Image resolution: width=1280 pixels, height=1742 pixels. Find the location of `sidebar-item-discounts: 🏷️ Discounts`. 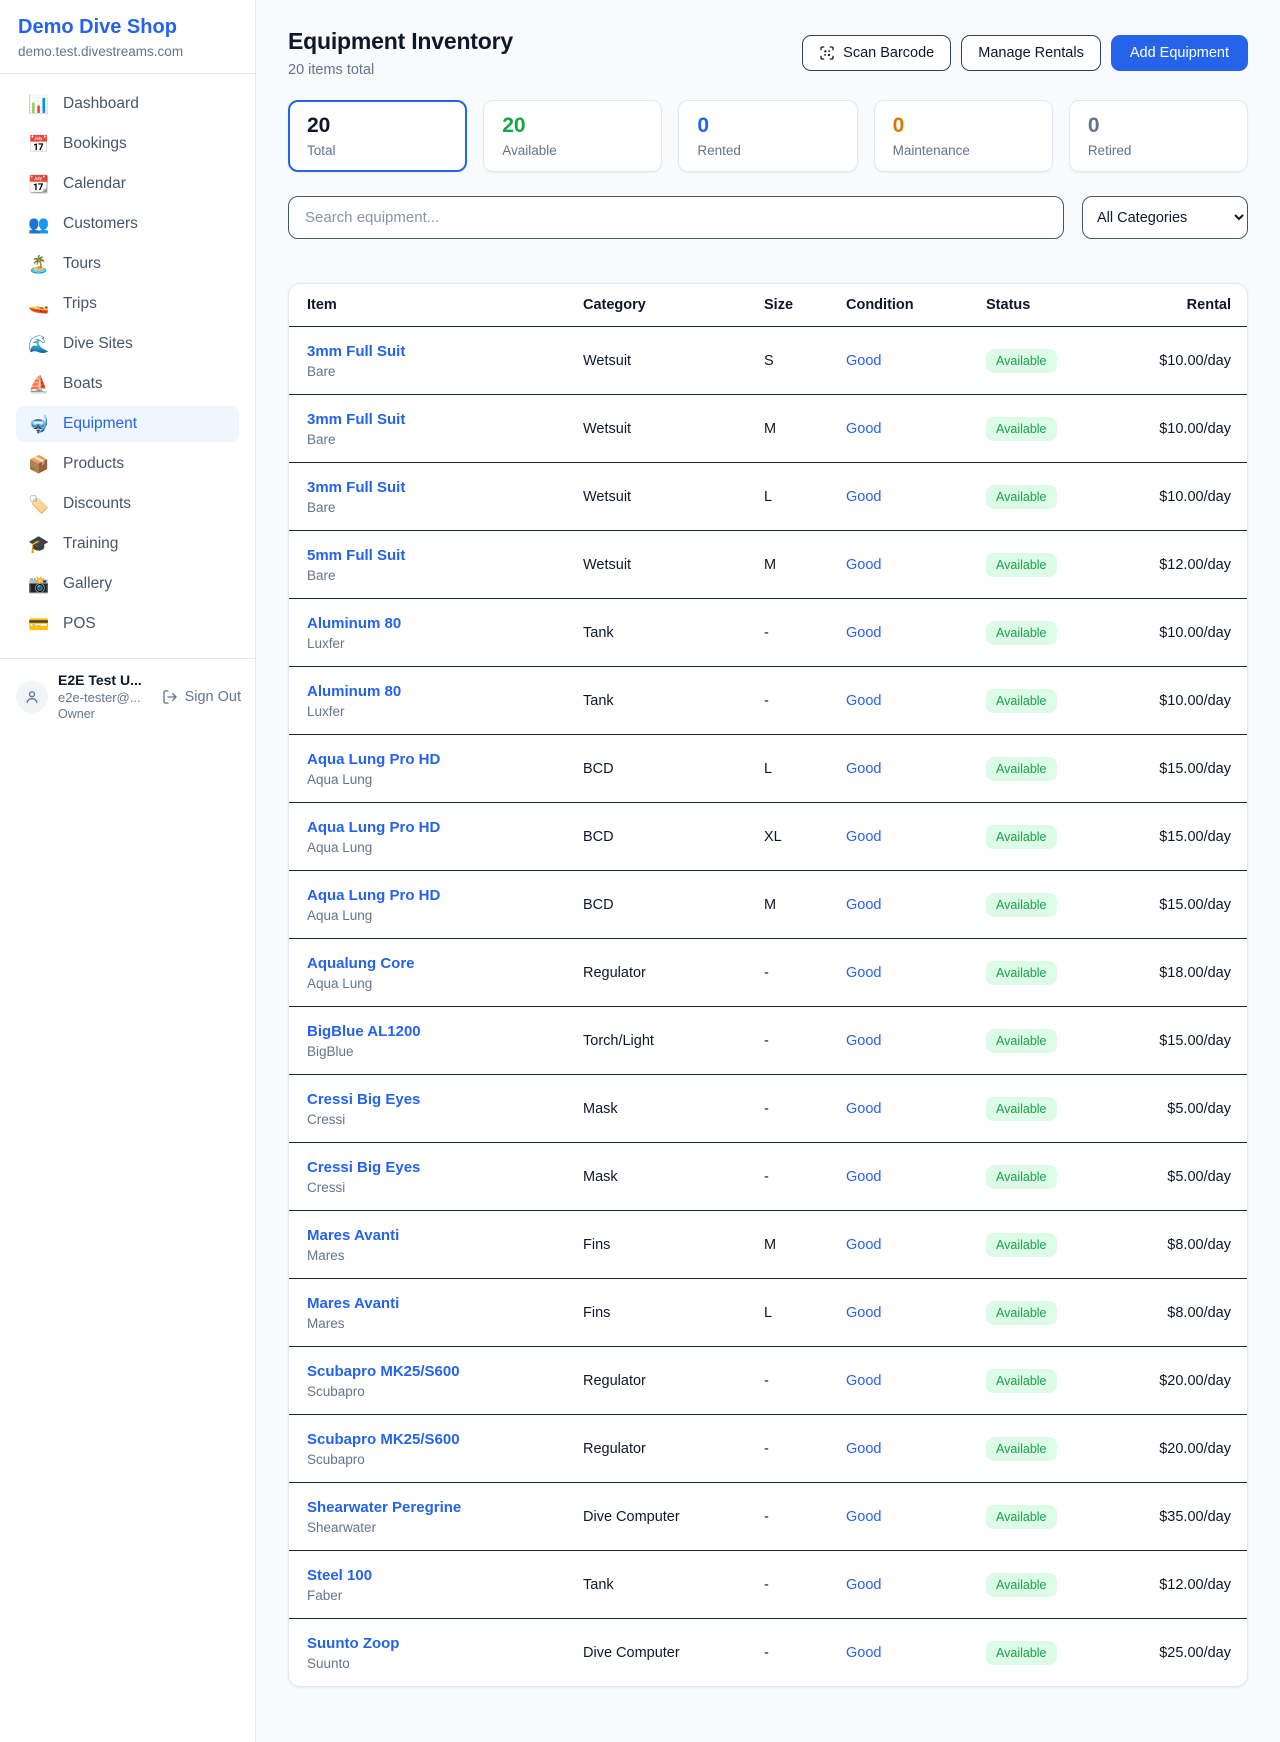

sidebar-item-discounts: 🏷️ Discounts is located at coordinates (127, 504).